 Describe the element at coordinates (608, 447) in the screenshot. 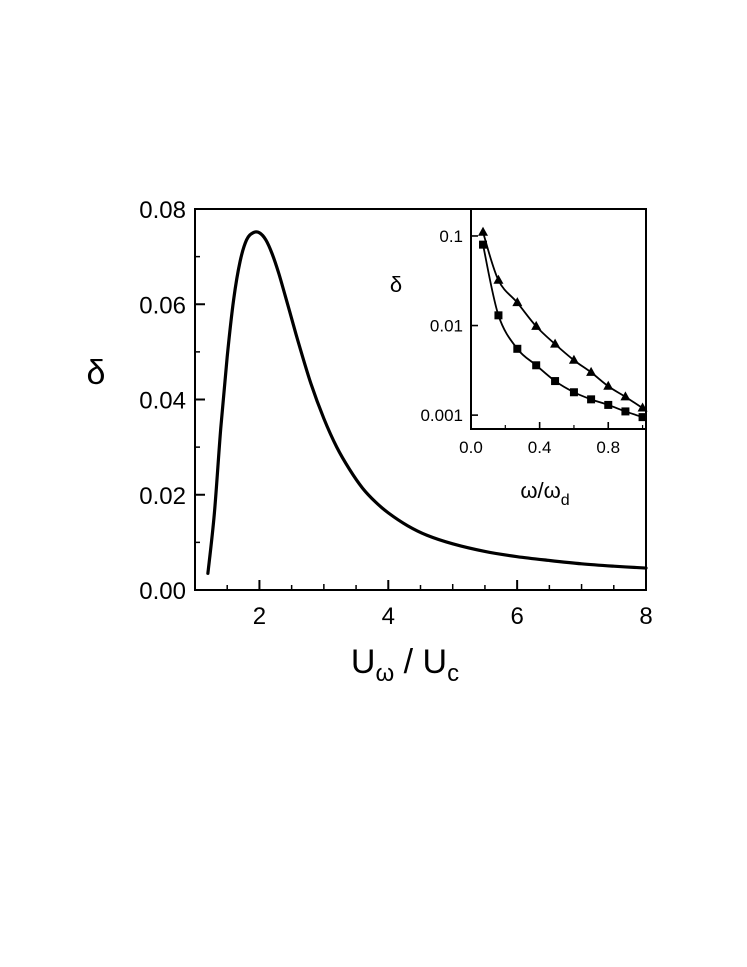

I see `inset-x-tick-label: 0.8` at that location.